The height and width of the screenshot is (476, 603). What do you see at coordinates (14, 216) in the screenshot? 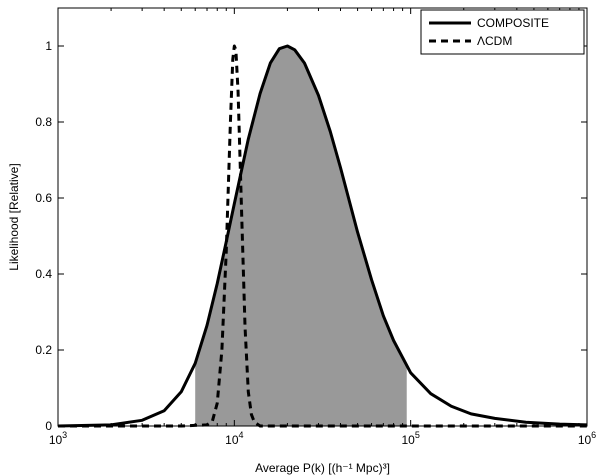
I see `y-axis-label: Likelihood [Relative]` at bounding box center [14, 216].